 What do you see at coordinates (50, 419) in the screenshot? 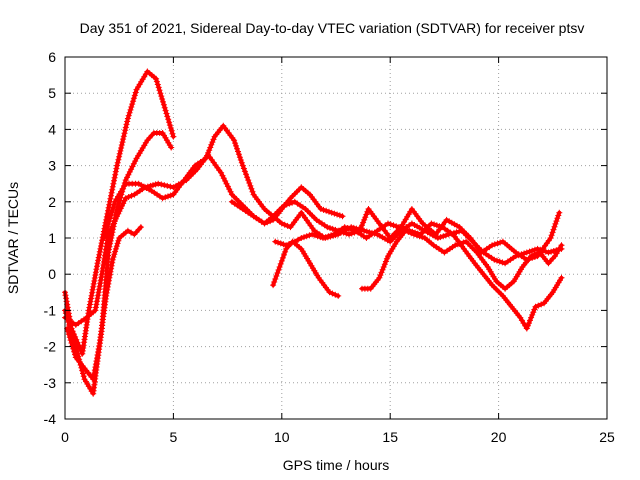
I see `y-tick-label: -4` at bounding box center [50, 419].